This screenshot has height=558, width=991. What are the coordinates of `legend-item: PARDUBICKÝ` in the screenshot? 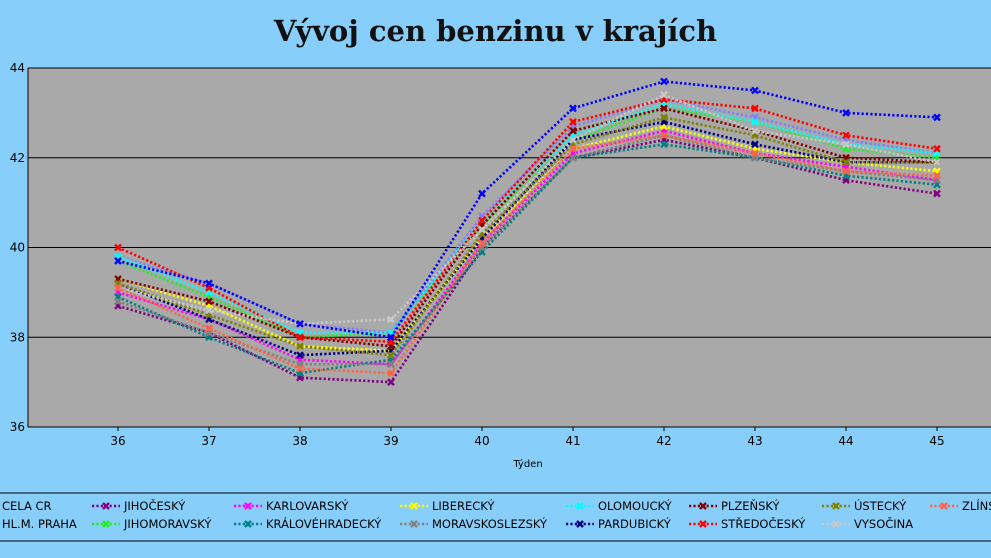 It's located at (619, 523).